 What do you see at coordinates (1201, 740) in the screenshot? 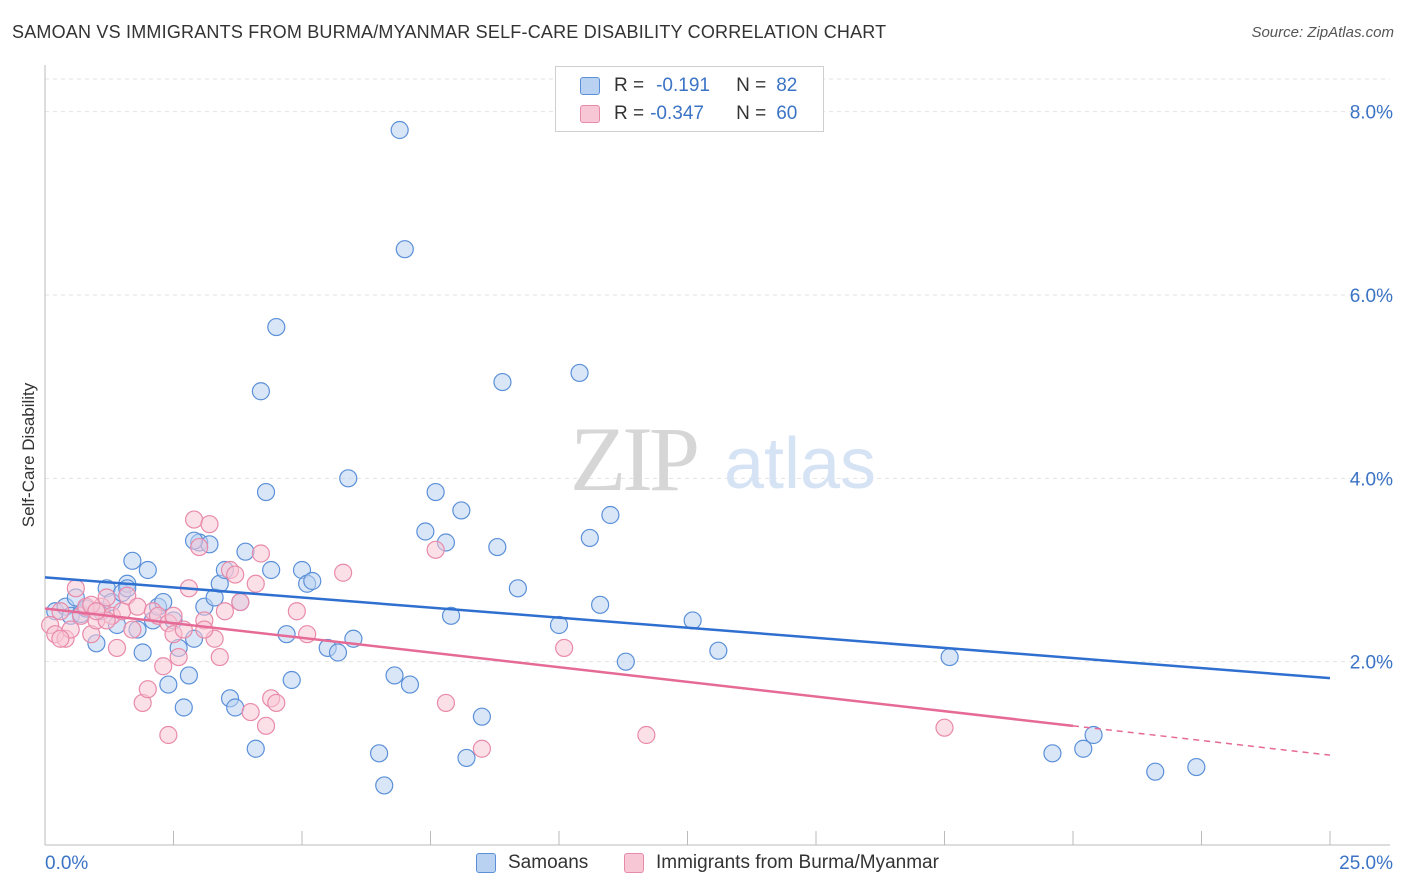
I see `burma-trendline-extension` at bounding box center [1201, 740].